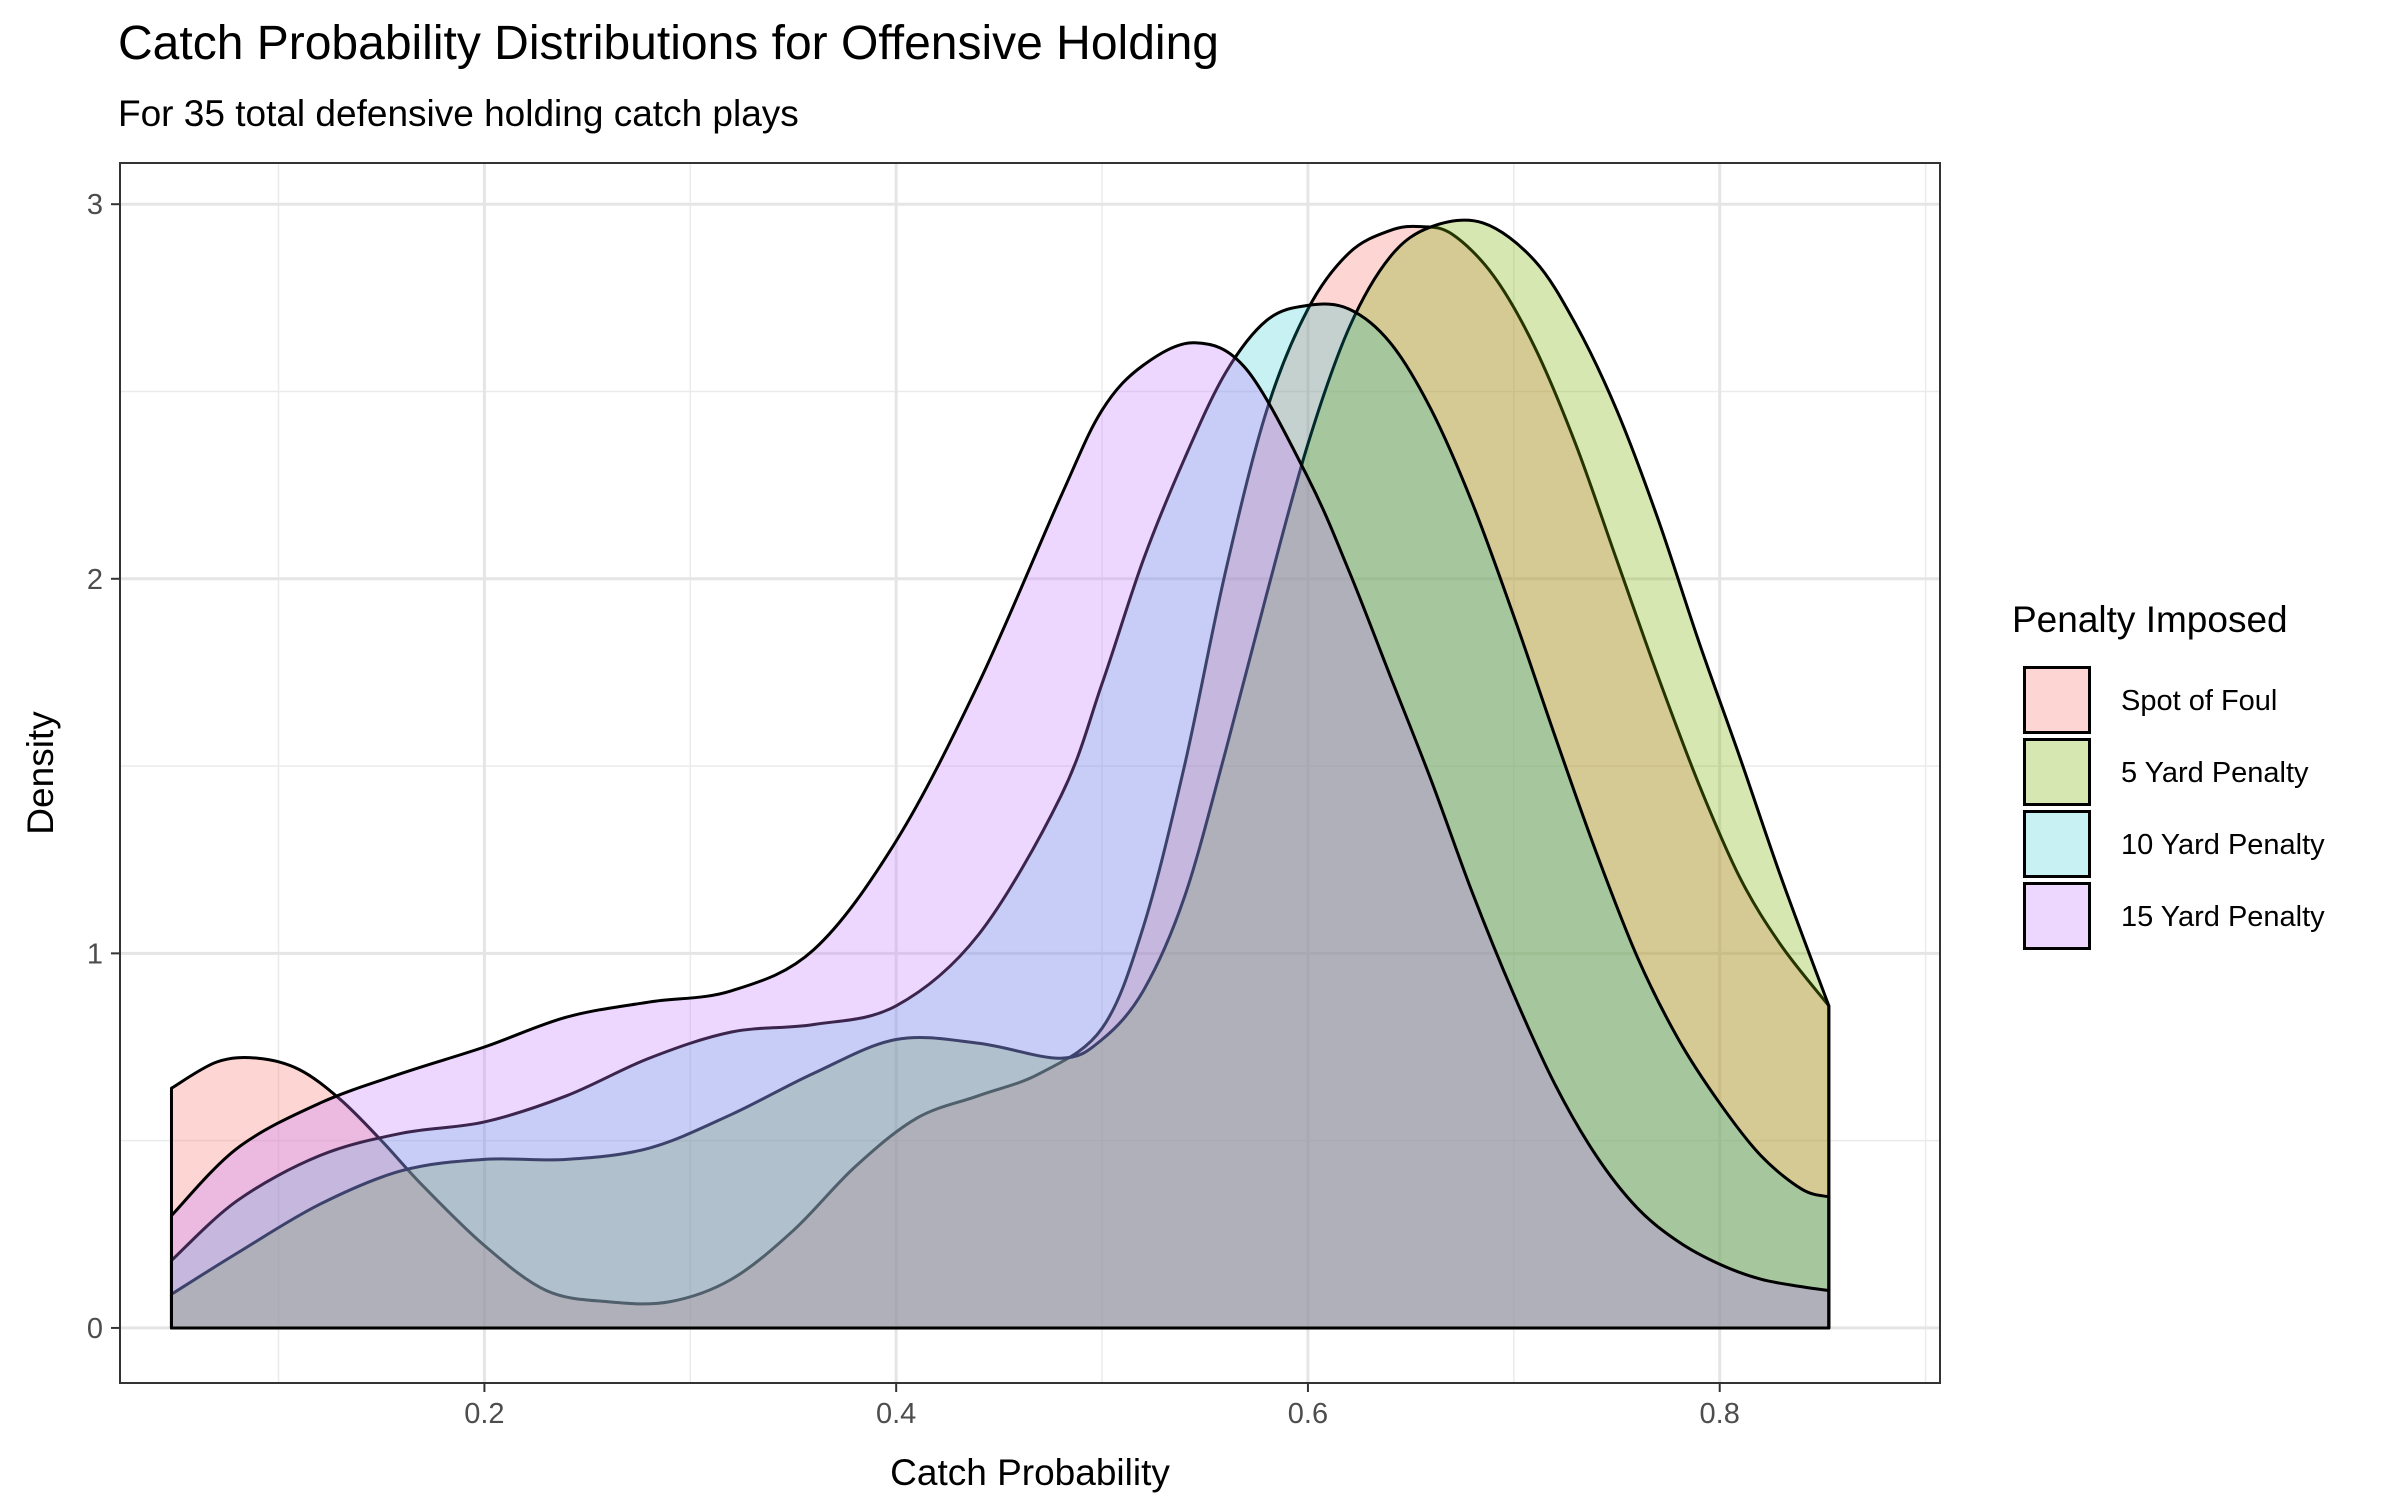 Image resolution: width=2395 pixels, height=1508 pixels. What do you see at coordinates (1030, 1472) in the screenshot?
I see `x-axis-label: Catch Probability` at bounding box center [1030, 1472].